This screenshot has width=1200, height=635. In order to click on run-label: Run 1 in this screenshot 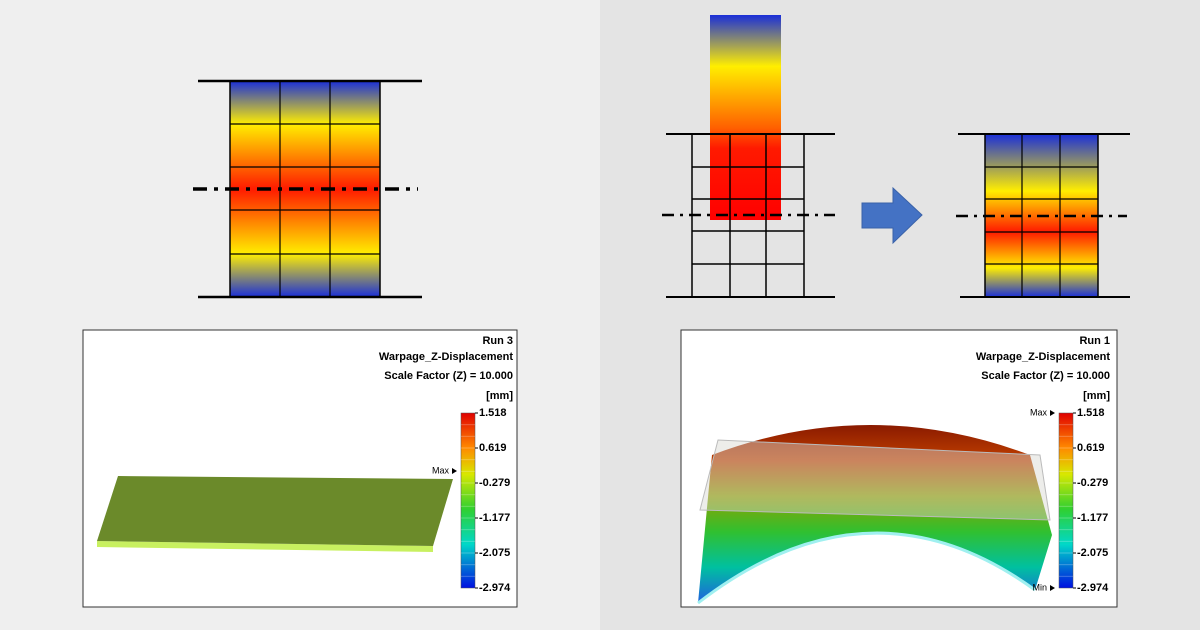, I will do `click(1094, 341)`.